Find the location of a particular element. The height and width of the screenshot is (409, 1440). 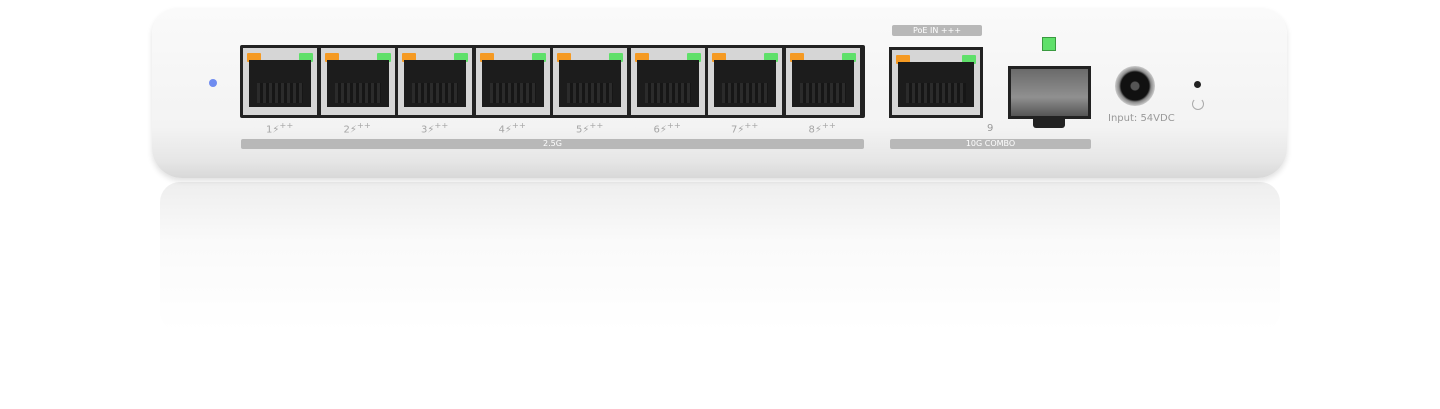

sfp-latch is located at coordinates (1049, 123).